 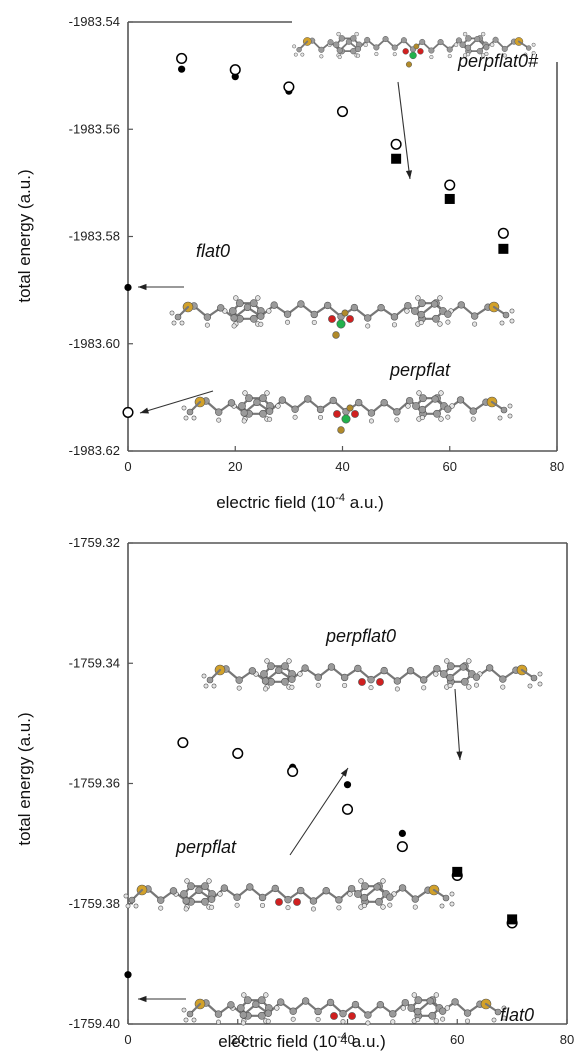 I want to click on annotation-label: perpflat, so click(x=206, y=847).